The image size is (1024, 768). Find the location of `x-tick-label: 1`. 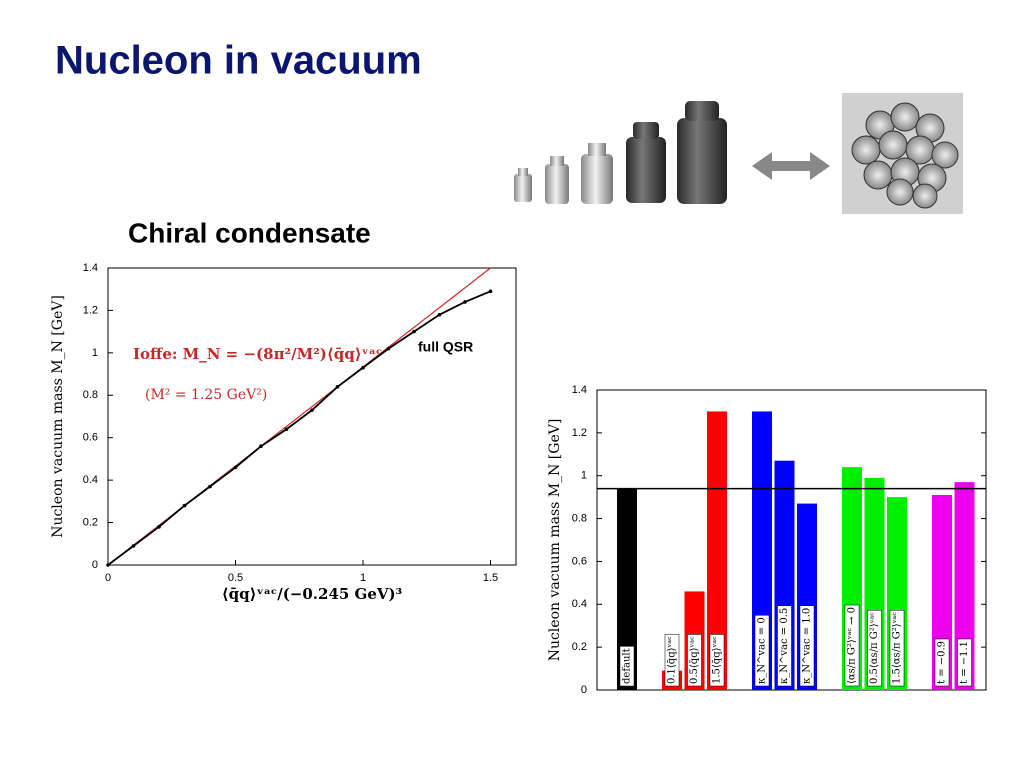

x-tick-label: 1 is located at coordinates (363, 578).